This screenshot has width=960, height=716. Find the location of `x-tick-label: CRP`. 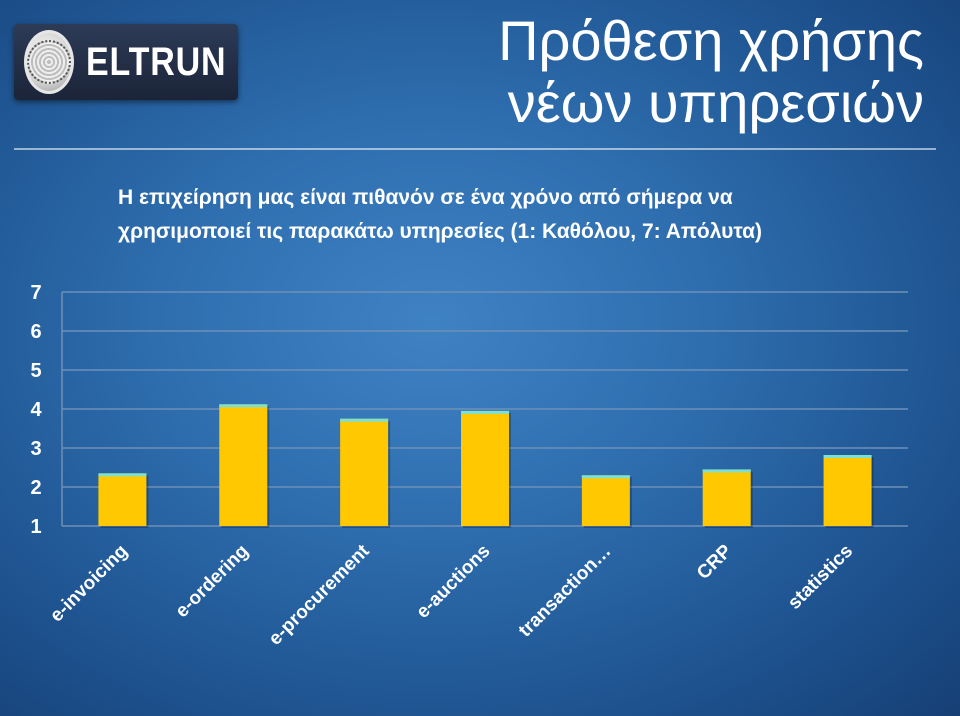

x-tick-label: CRP is located at coordinates (714, 561).